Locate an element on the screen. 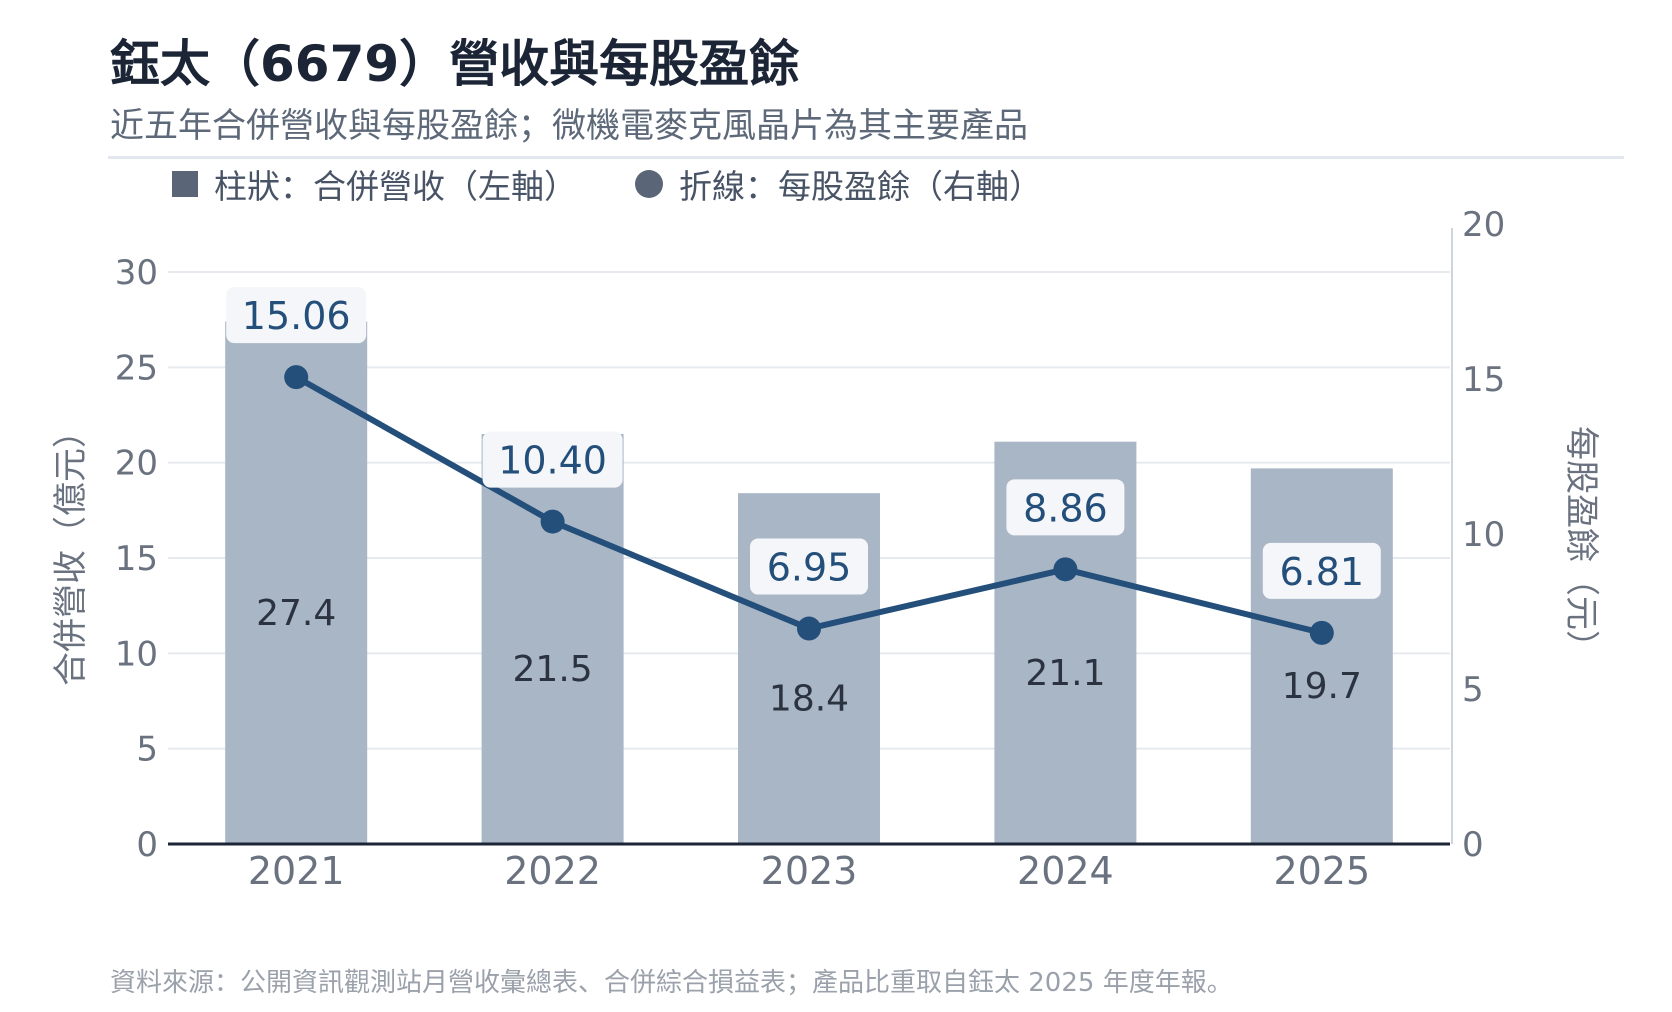  bar-value-label: 27.4 is located at coordinates (296, 613).